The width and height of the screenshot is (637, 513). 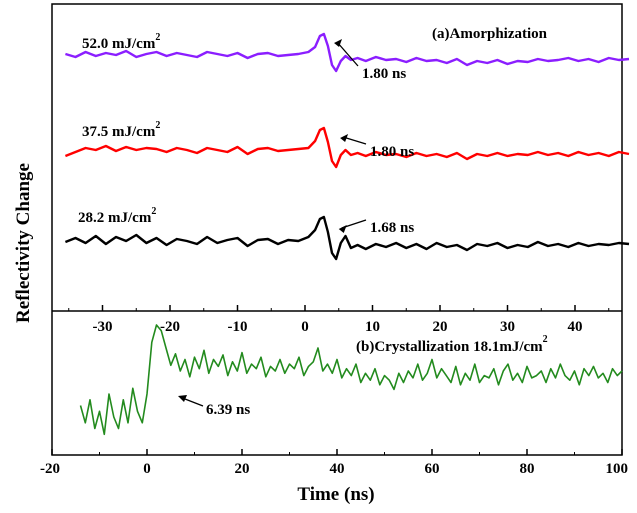 I want to click on panel-a-series-label: 37.5 mJ/cm2, so click(x=121, y=130).